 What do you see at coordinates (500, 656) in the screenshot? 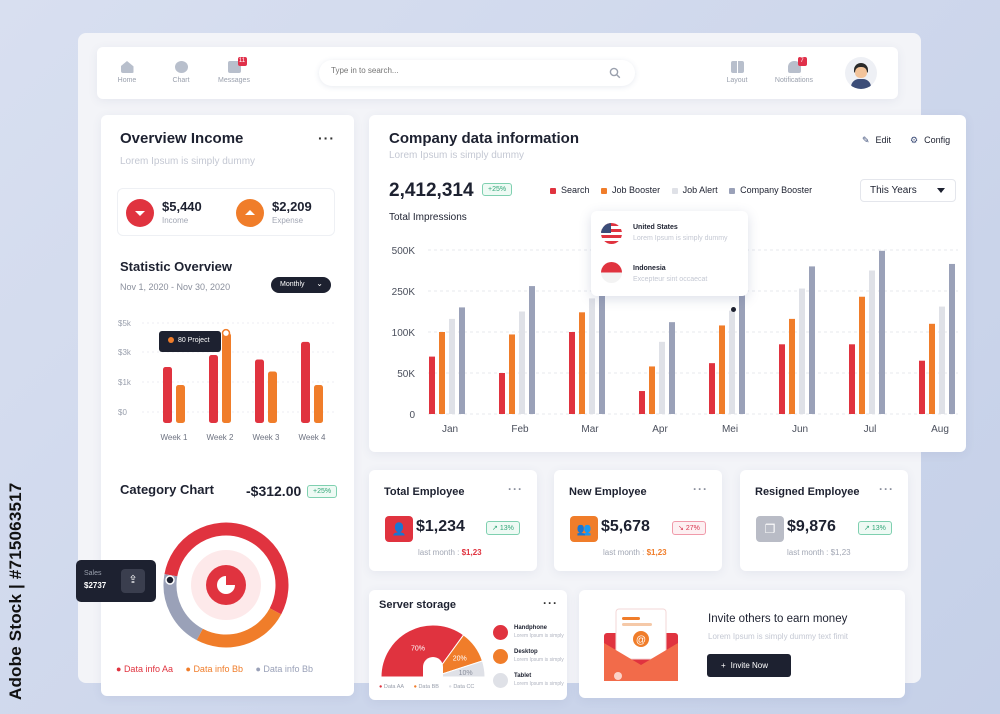
I see `desktop-icon` at bounding box center [500, 656].